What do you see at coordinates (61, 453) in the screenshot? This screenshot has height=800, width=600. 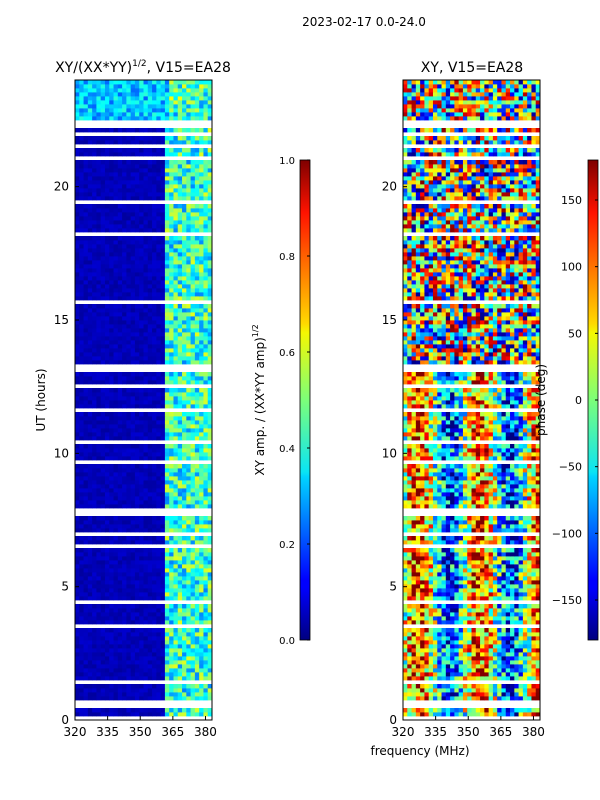 I see `y-tick-label: 10` at bounding box center [61, 453].